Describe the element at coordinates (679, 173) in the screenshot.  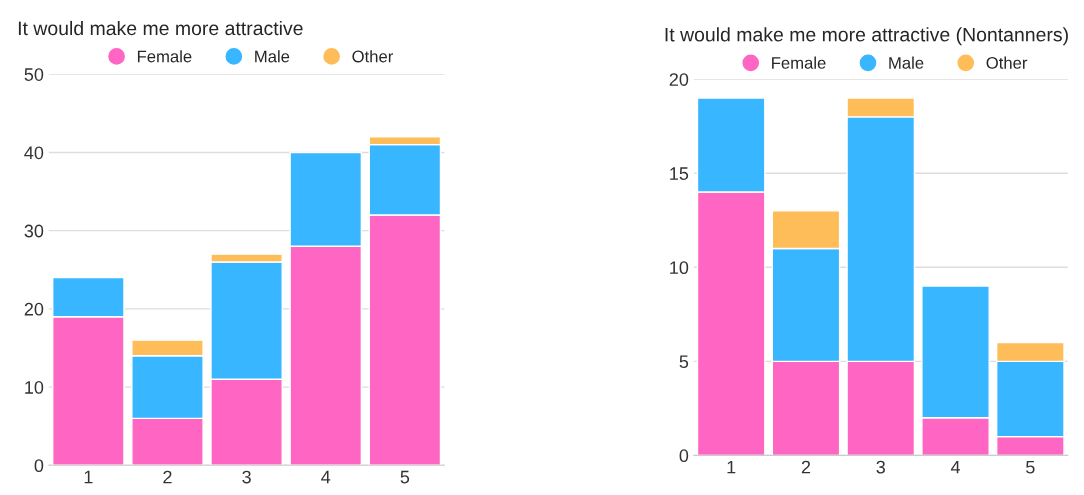
I see `y-tick-label: 15` at that location.